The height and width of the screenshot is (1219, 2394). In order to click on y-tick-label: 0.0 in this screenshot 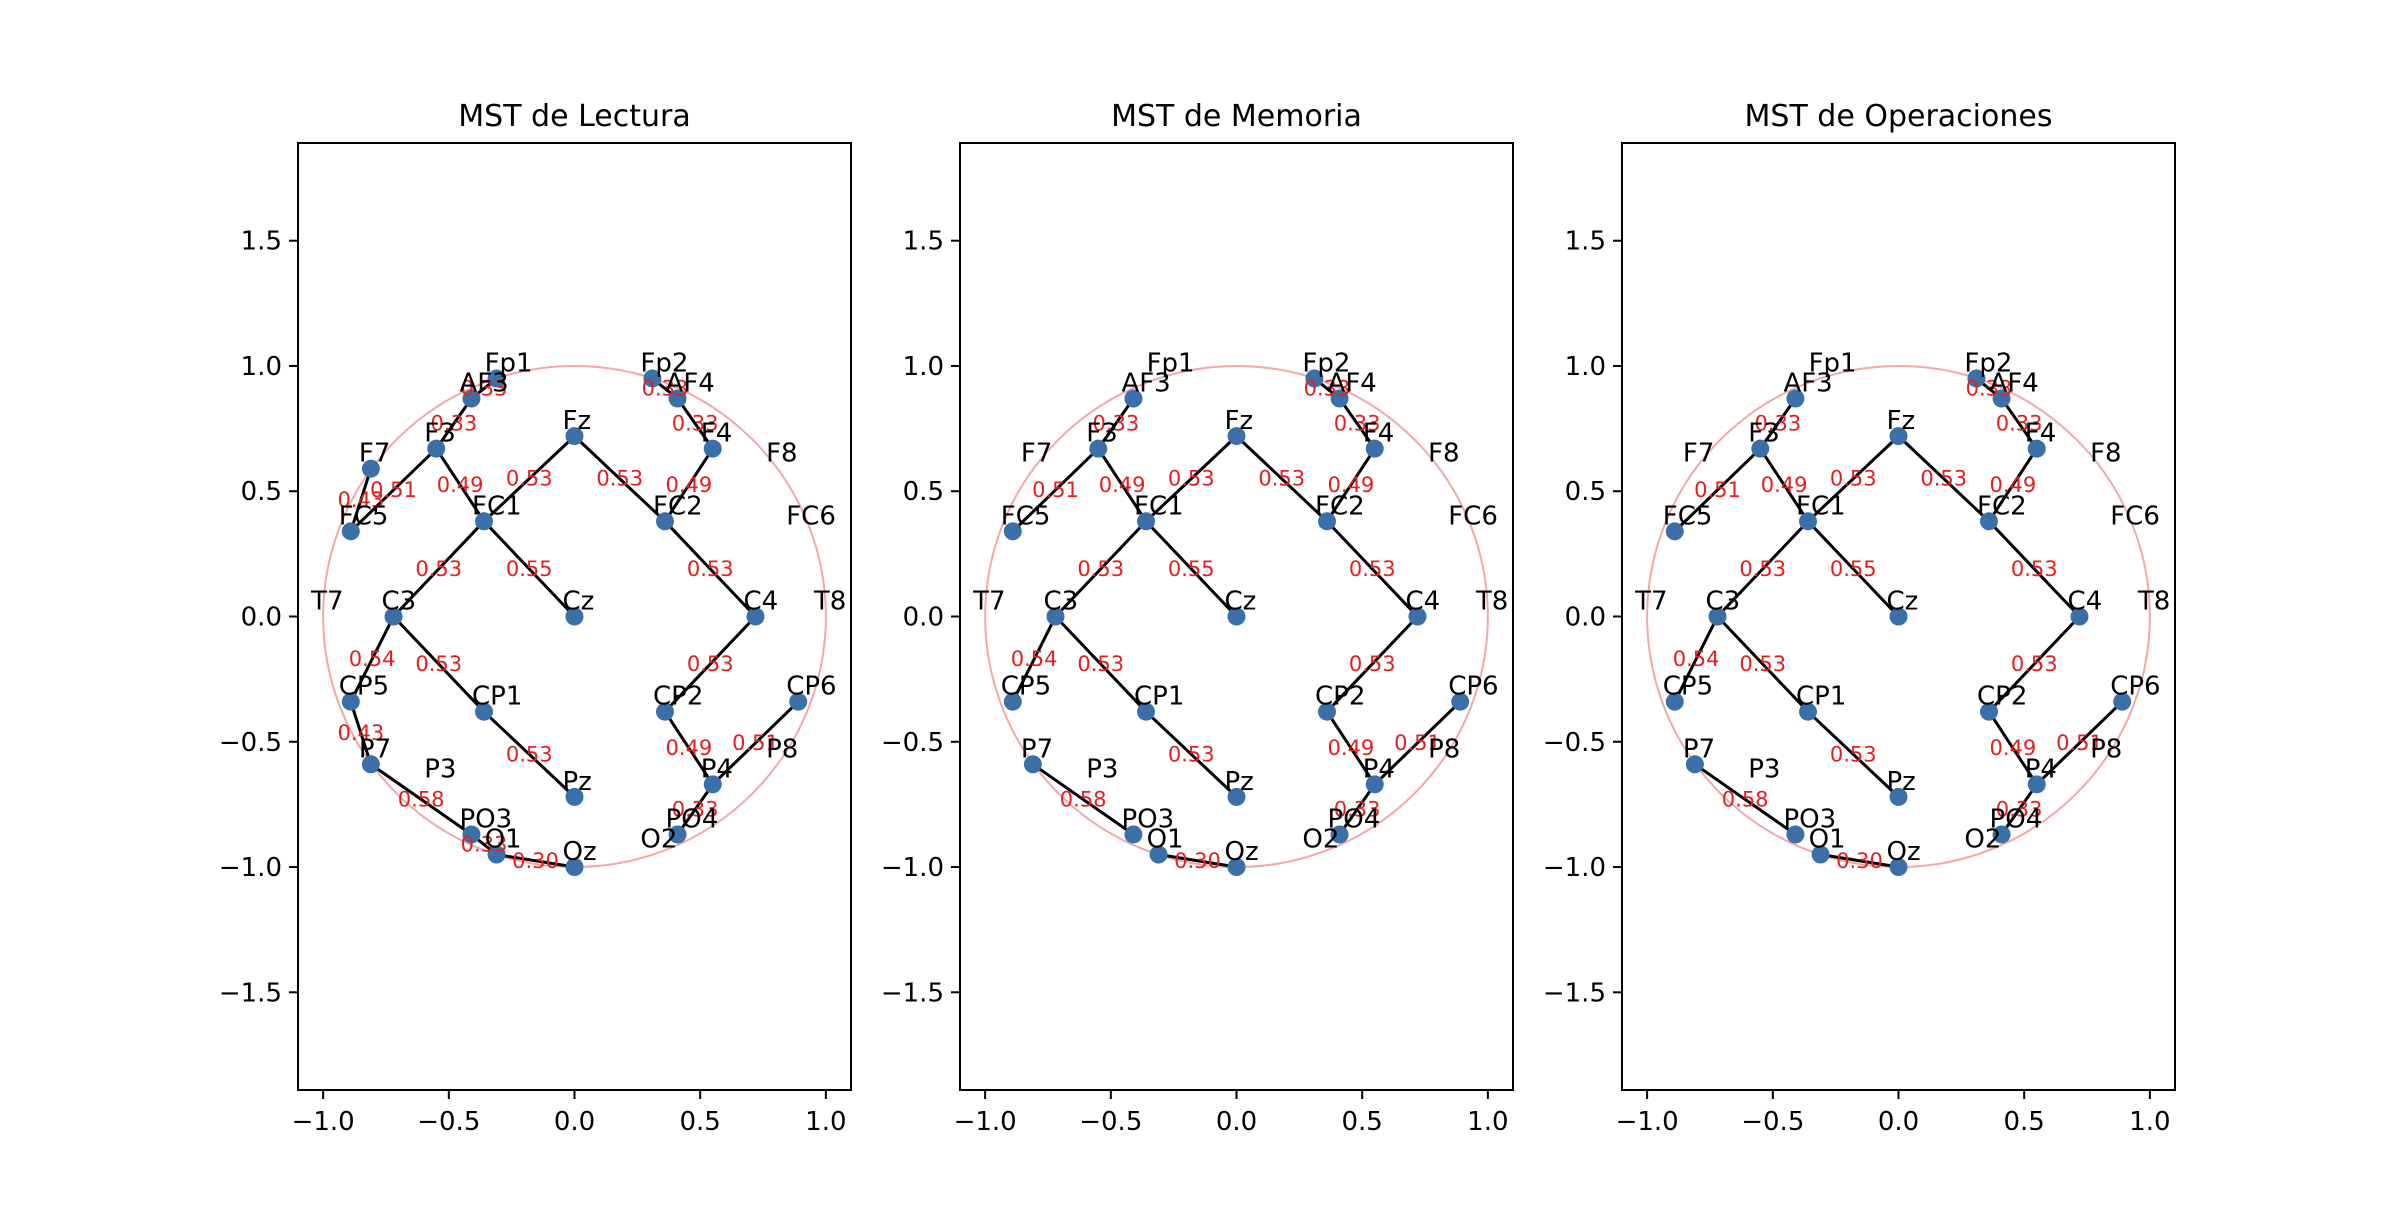, I will do `click(1585, 618)`.